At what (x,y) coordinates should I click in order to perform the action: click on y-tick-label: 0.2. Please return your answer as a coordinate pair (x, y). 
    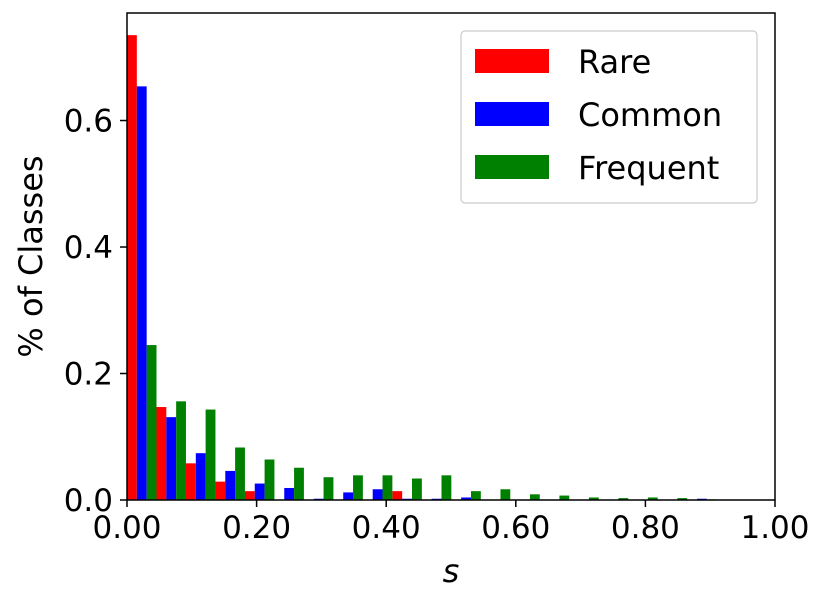
    Looking at the image, I should click on (88, 375).